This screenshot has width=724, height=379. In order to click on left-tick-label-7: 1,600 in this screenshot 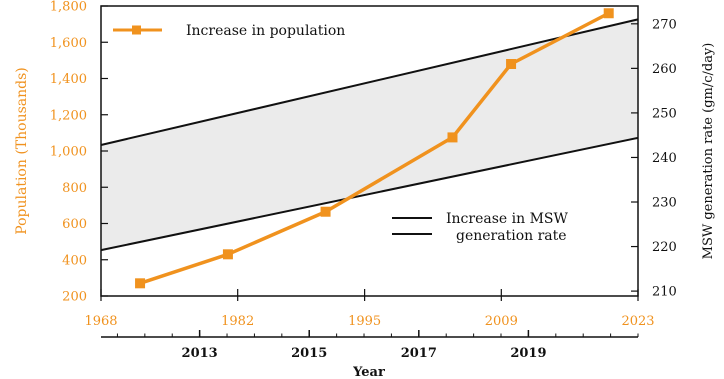, I will do `click(68, 43)`.